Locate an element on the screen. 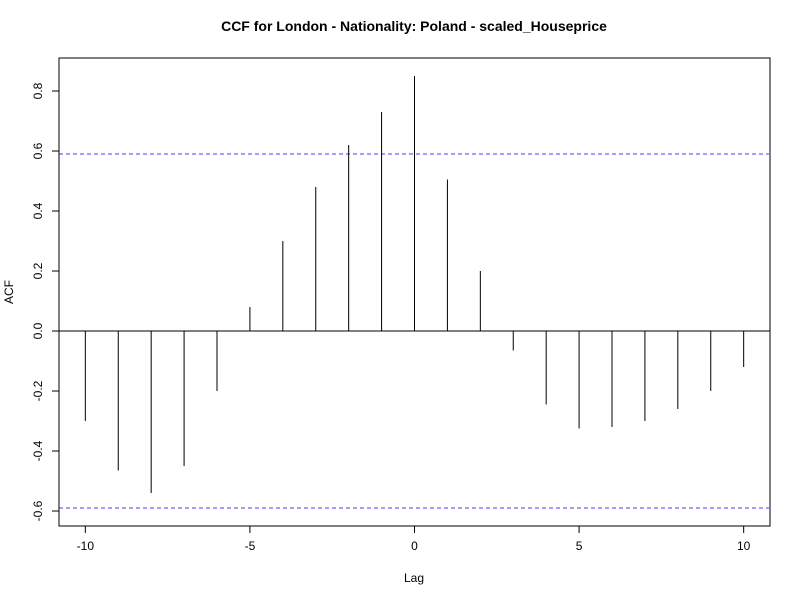 This screenshot has width=800, height=600. x-tick-label: 10 is located at coordinates (744, 546).